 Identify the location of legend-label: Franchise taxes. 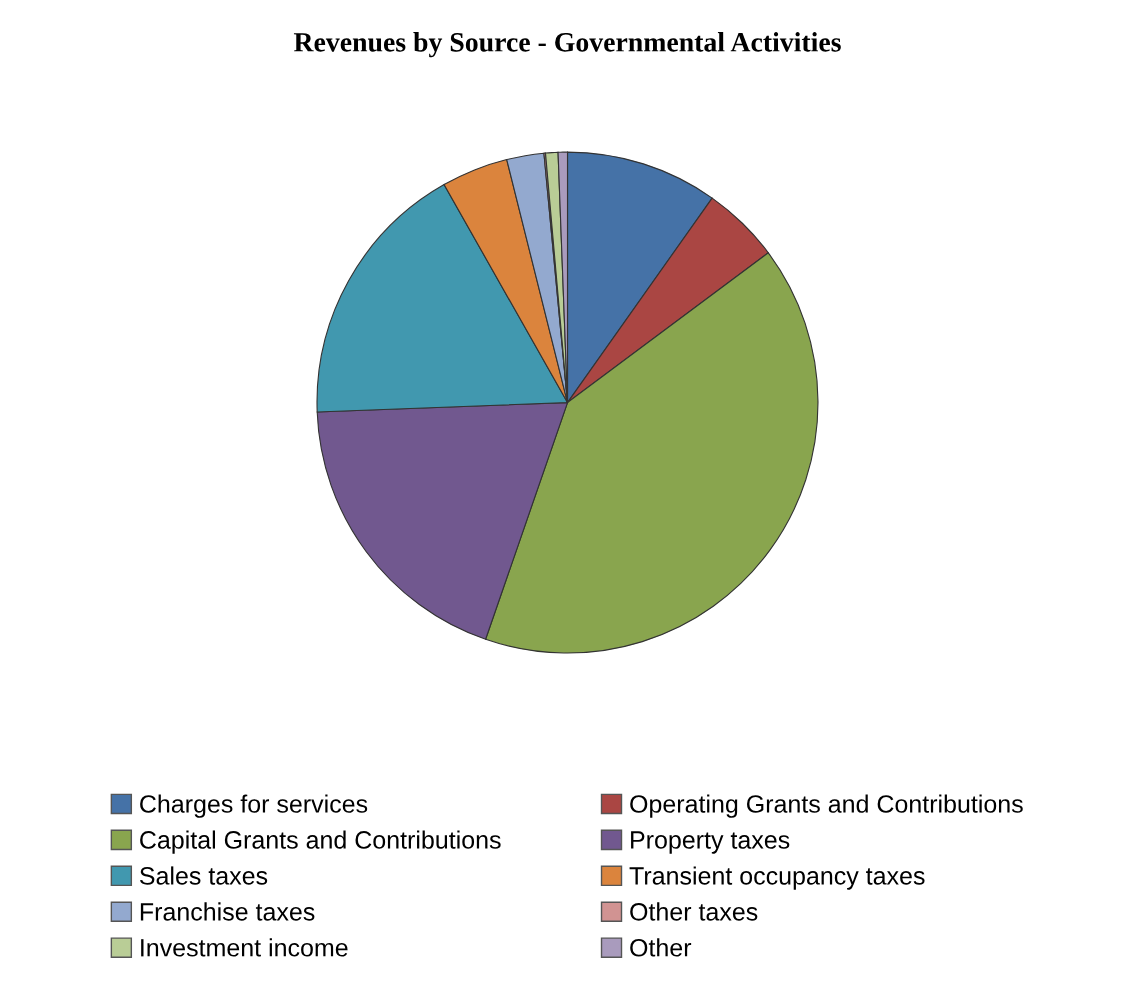
(227, 911).